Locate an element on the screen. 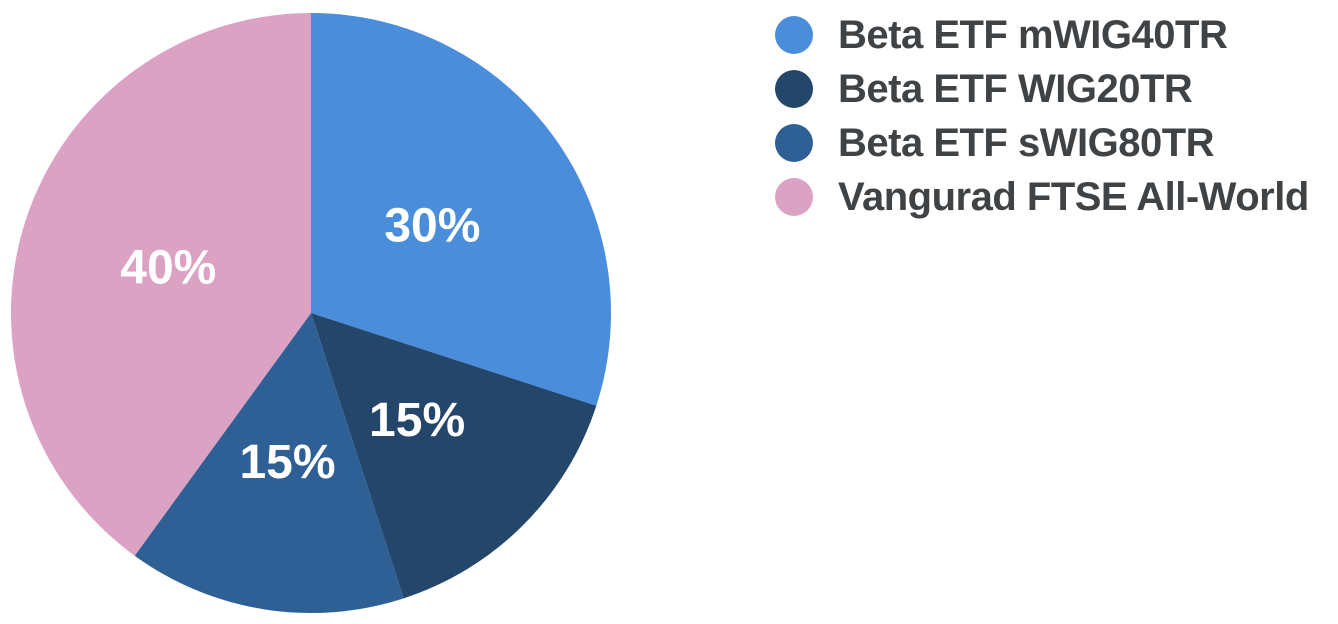  legend-label: Beta ETF sWIG80TR is located at coordinates (1026, 142).